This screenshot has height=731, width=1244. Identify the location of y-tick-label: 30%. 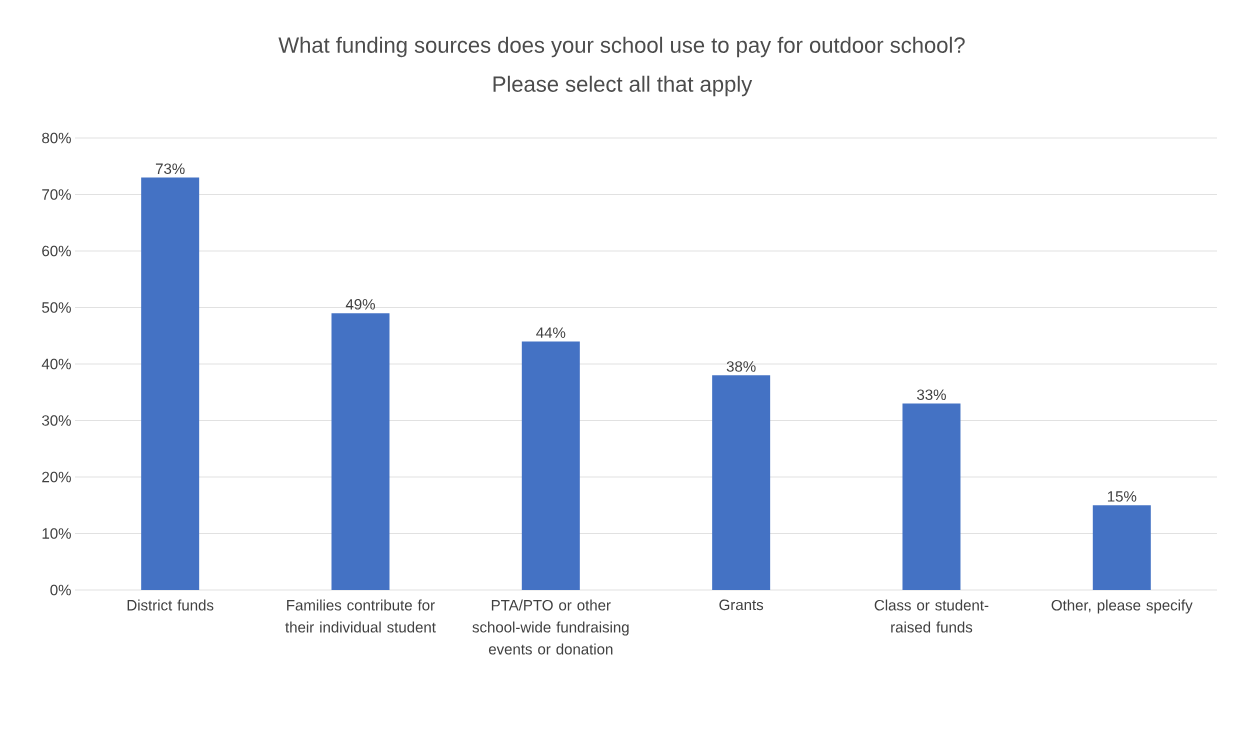
(56, 420).